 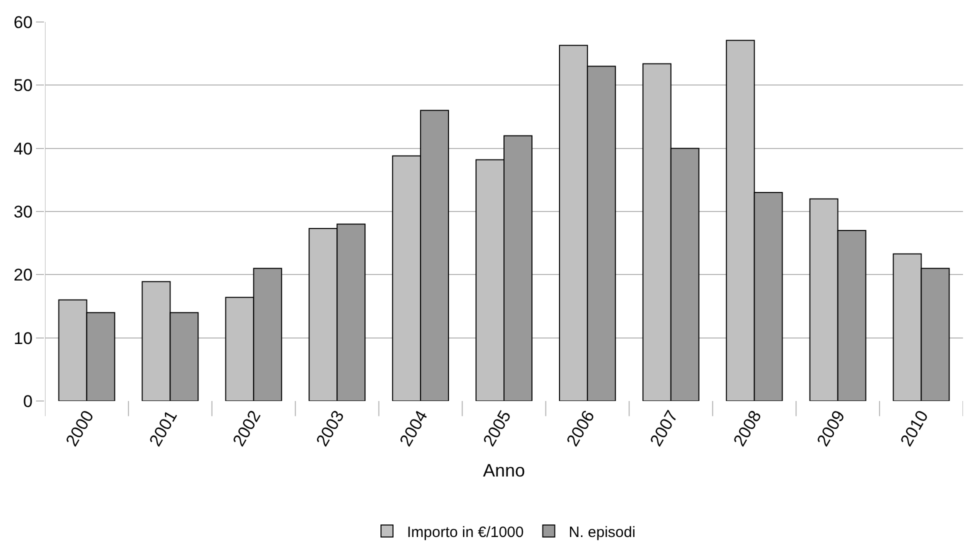 I want to click on y-tick-label: 30, so click(x=23, y=212).